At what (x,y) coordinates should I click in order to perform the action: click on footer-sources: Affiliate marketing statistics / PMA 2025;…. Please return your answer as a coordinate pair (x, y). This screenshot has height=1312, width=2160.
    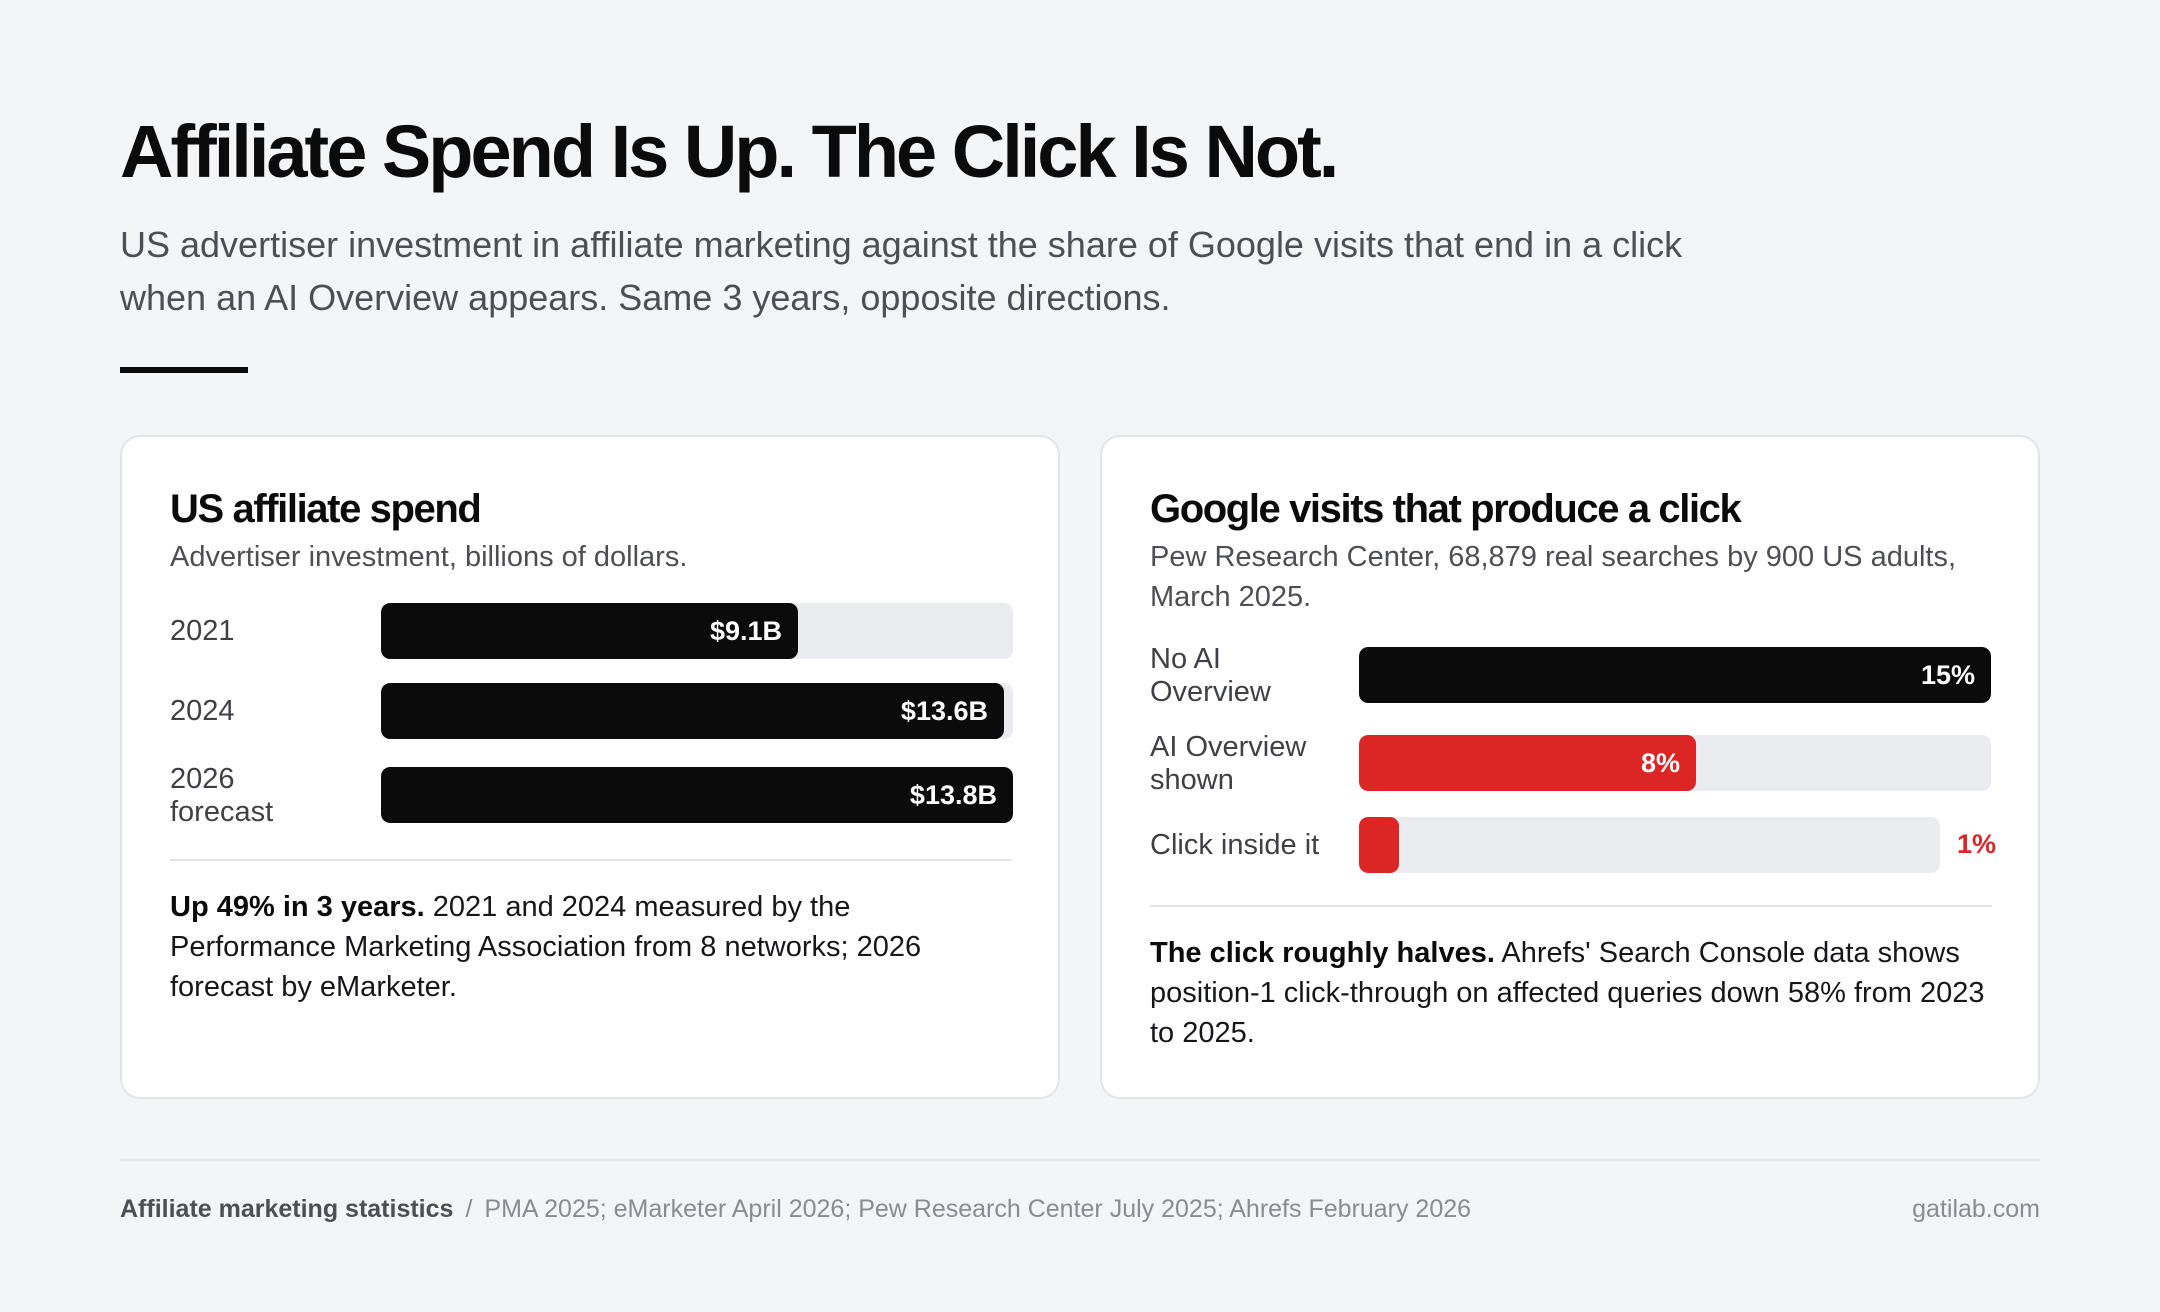
    Looking at the image, I should click on (795, 1209).